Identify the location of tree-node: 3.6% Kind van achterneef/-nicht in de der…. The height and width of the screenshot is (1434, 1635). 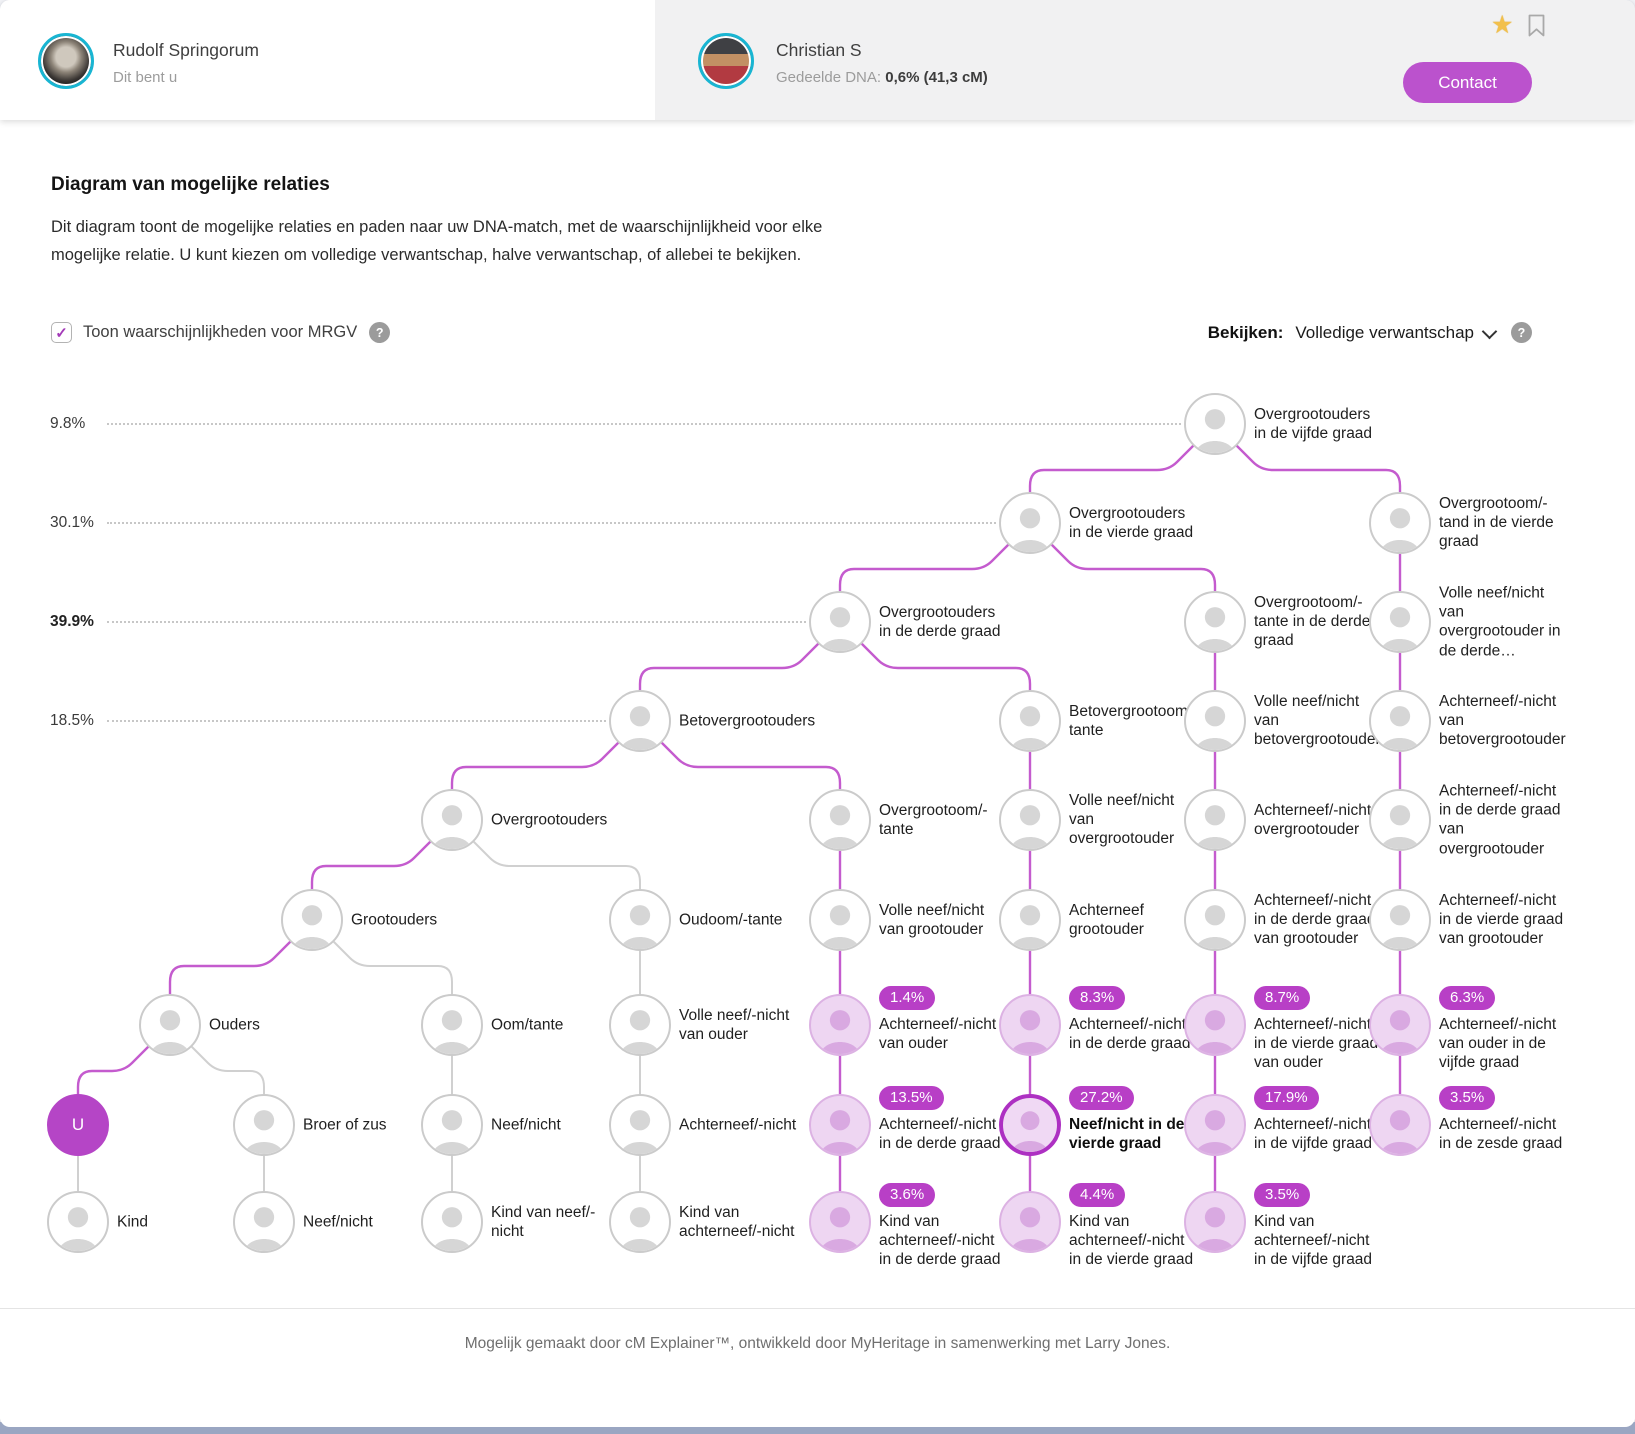
(905, 1225).